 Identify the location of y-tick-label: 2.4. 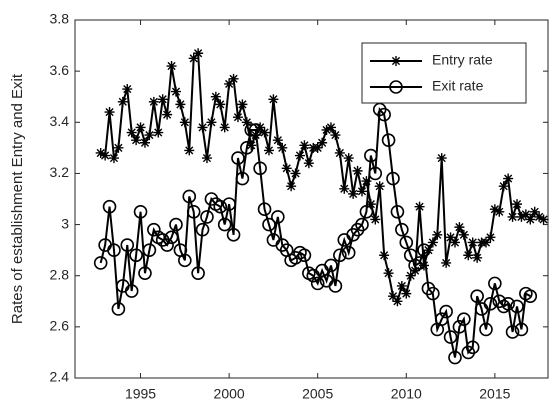
(60, 377).